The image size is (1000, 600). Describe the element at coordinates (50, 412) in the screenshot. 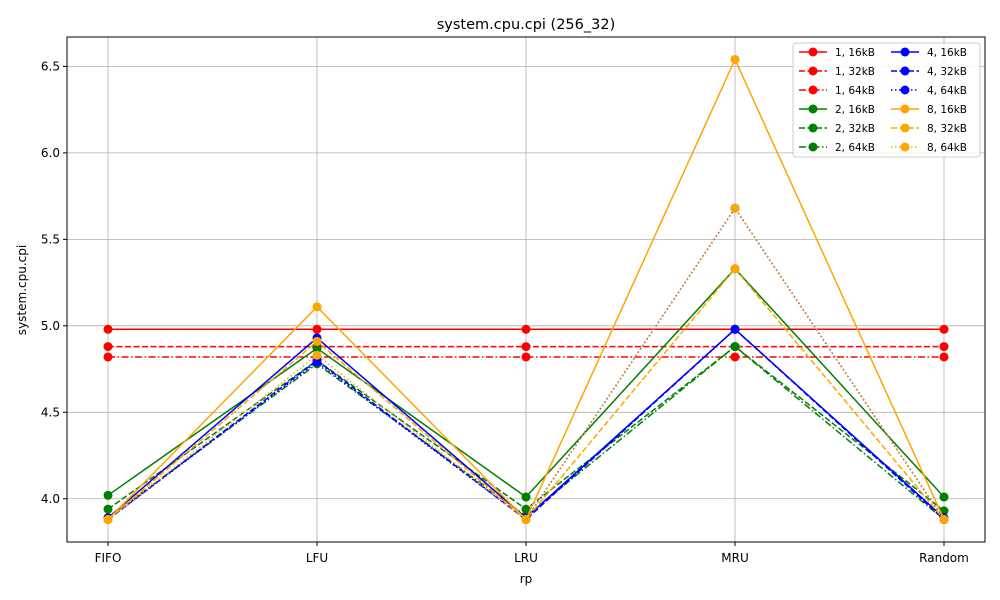

I see `y-tick-label: 4.5` at that location.